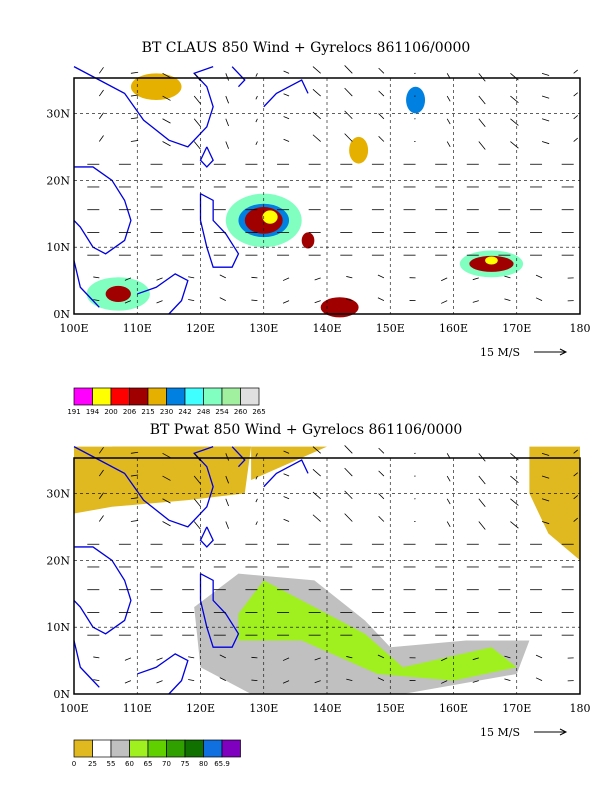 The width and height of the screenshot is (612, 792). Describe the element at coordinates (61, 314) in the screenshot. I see `y-tick-label: 0N` at that location.